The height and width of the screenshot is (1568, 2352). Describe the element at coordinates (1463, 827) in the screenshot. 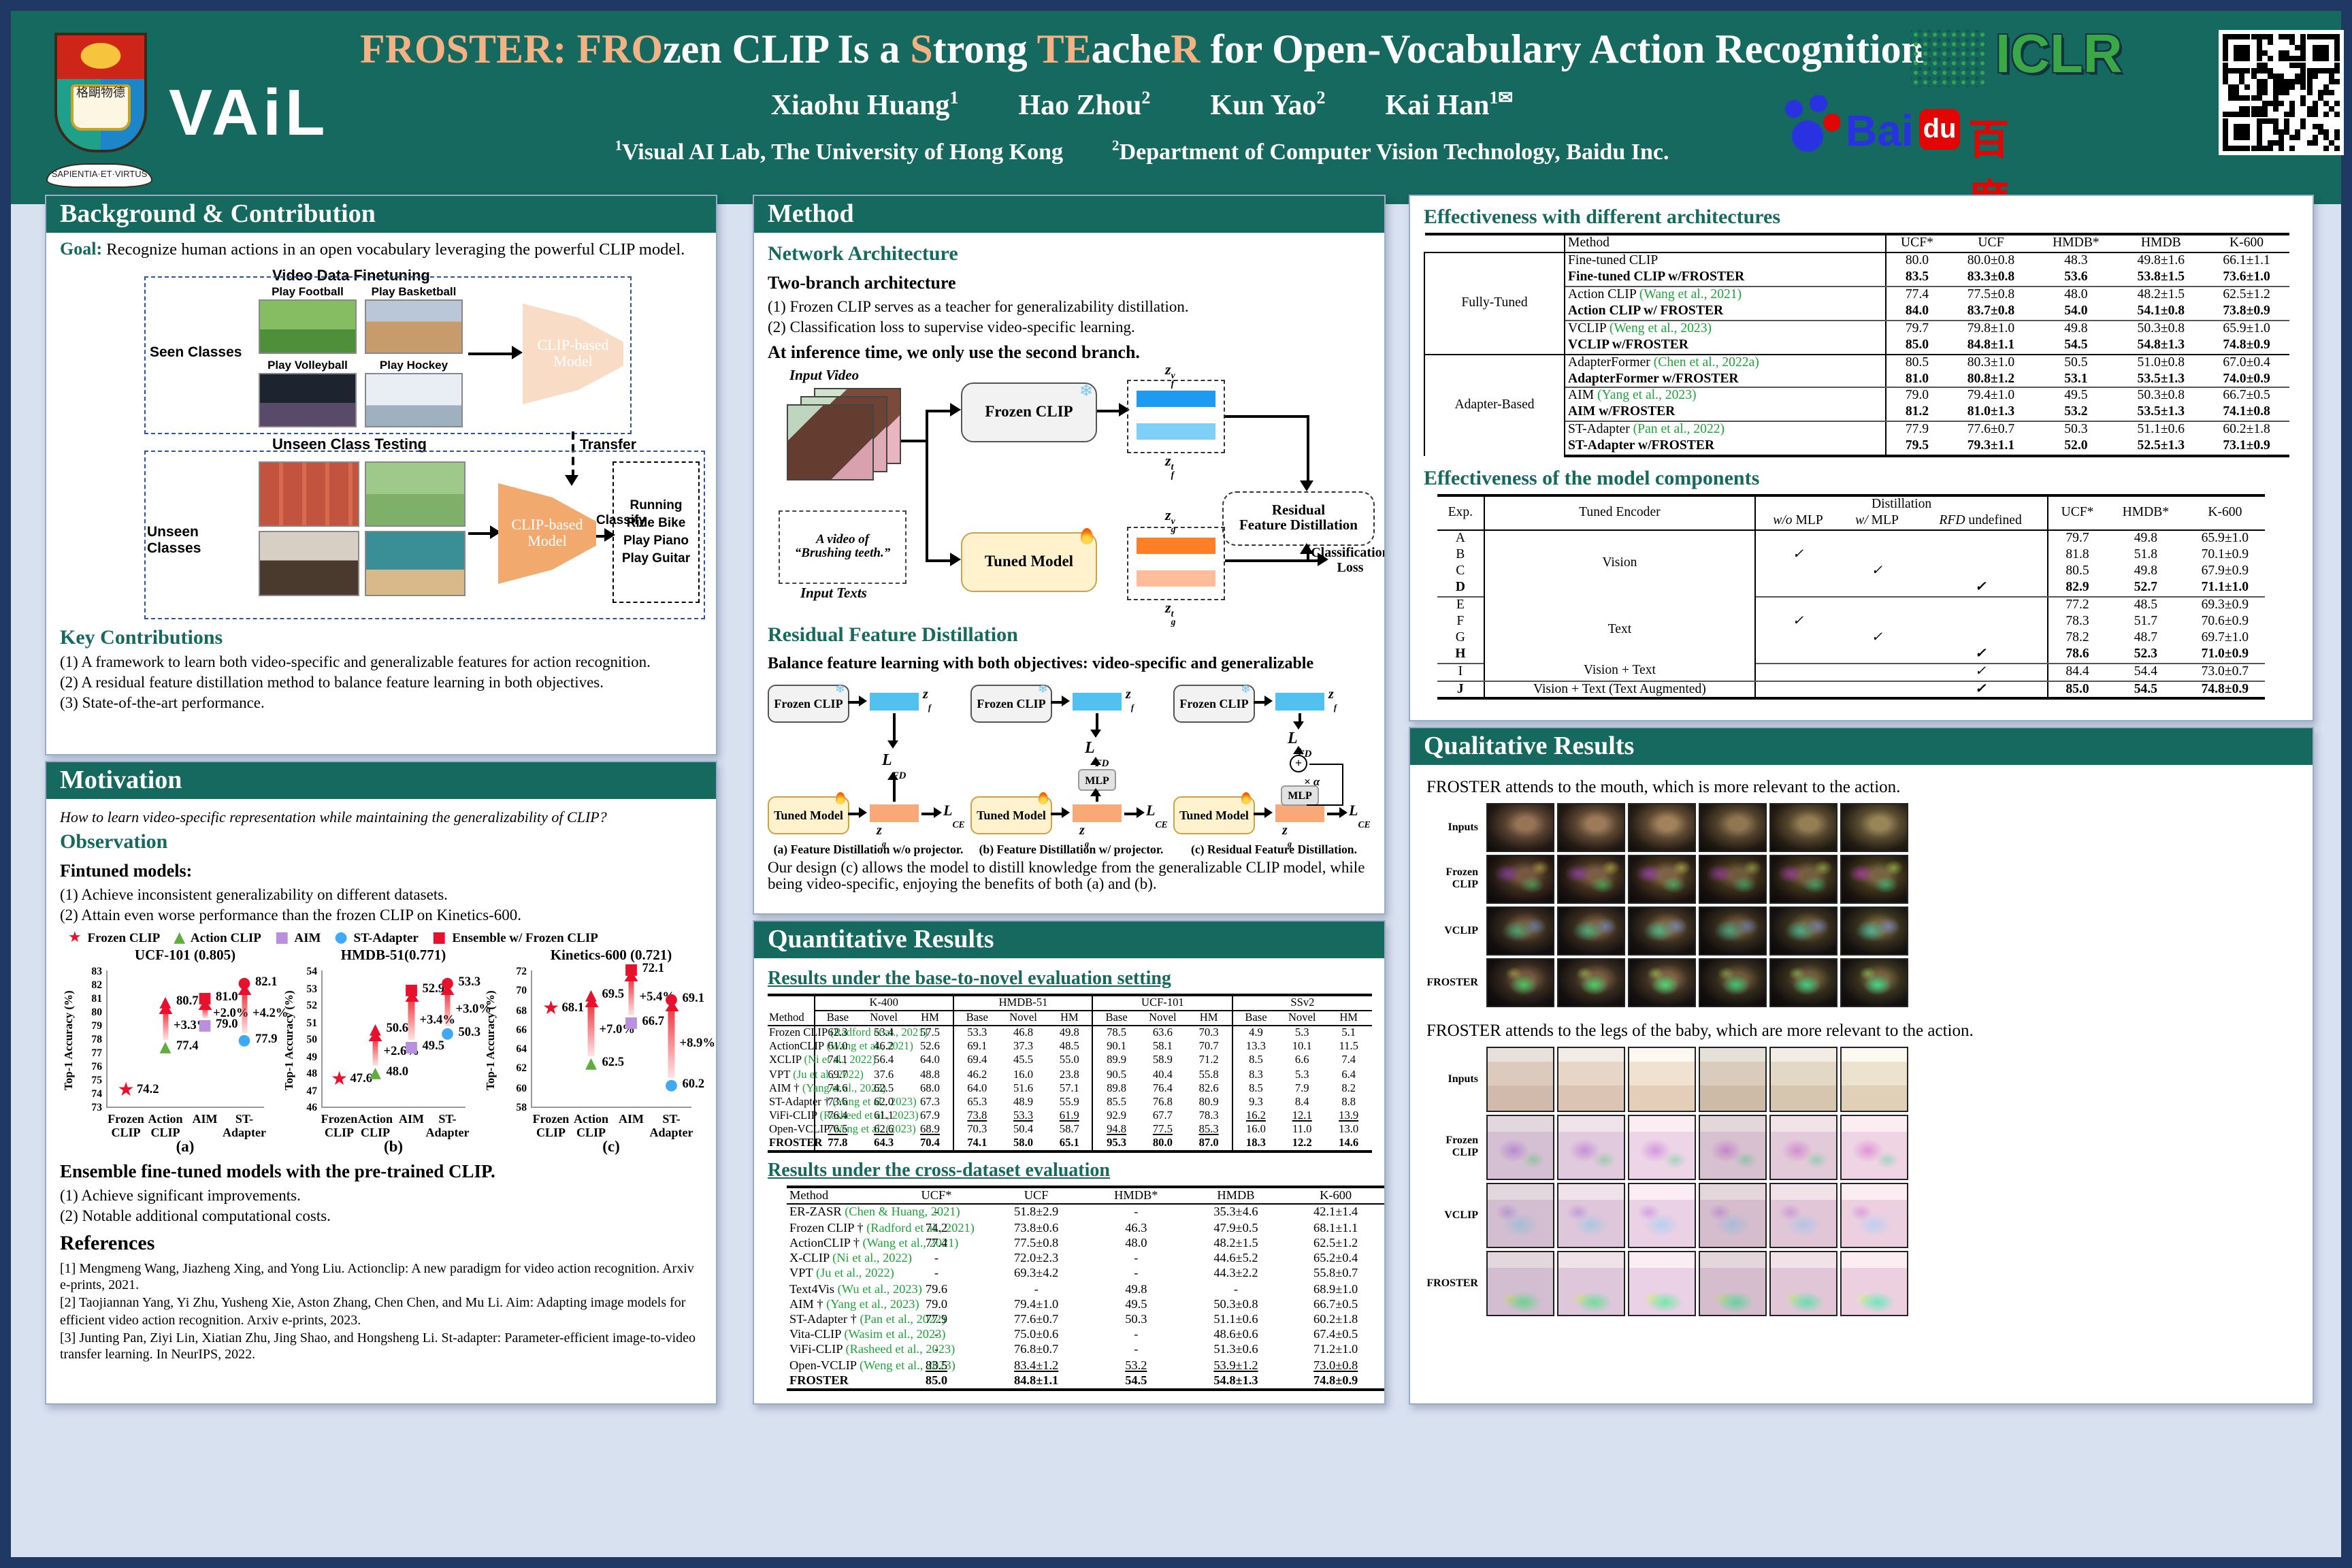

I see `qual-row-label: Inputs` at that location.